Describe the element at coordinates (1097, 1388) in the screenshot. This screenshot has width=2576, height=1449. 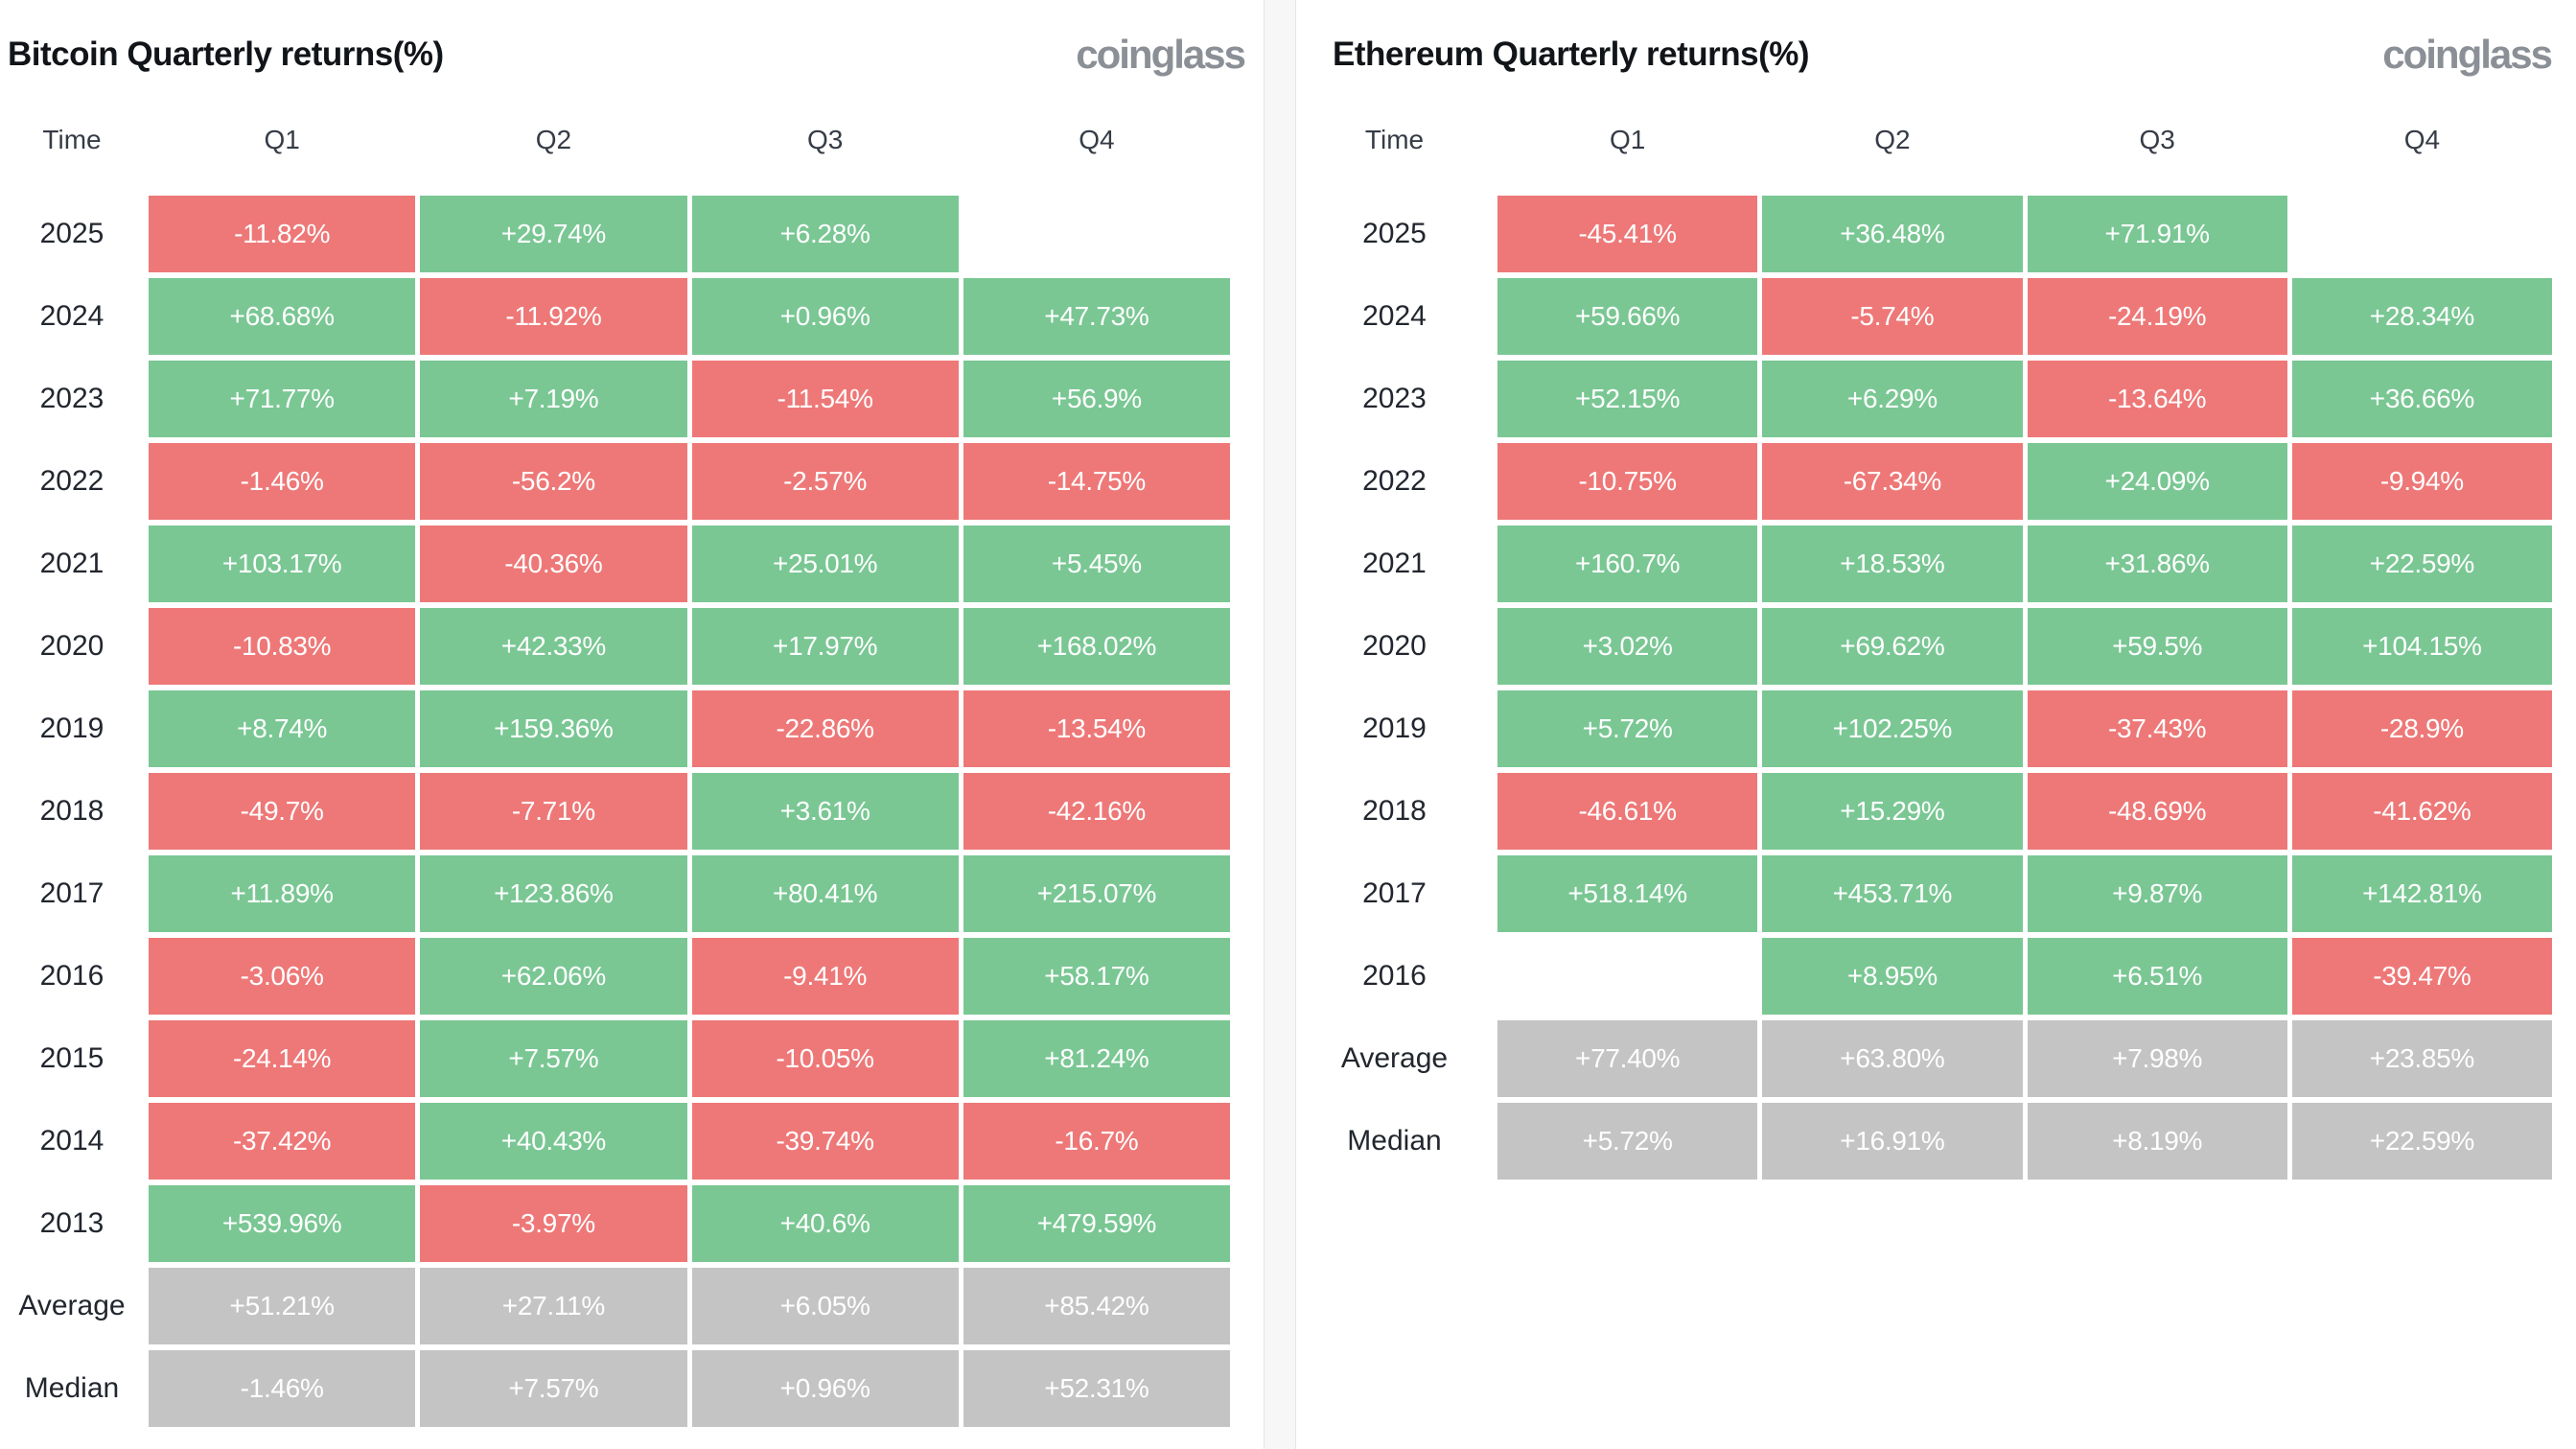
I see `return-cell: +52.31%` at that location.